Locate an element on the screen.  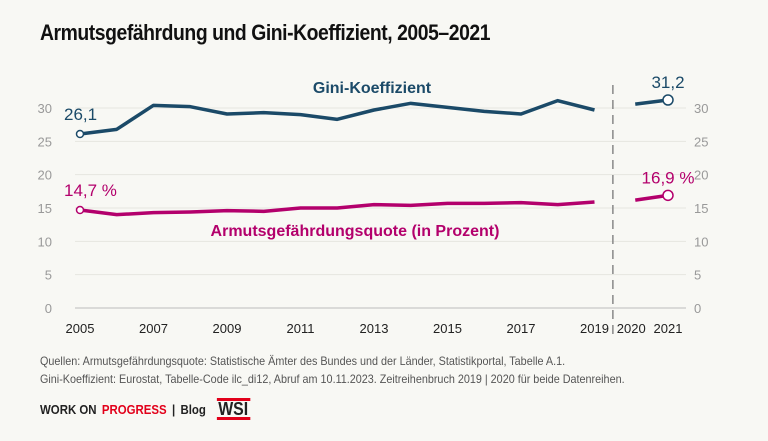
x-tick-label: 2005 is located at coordinates (80, 328).